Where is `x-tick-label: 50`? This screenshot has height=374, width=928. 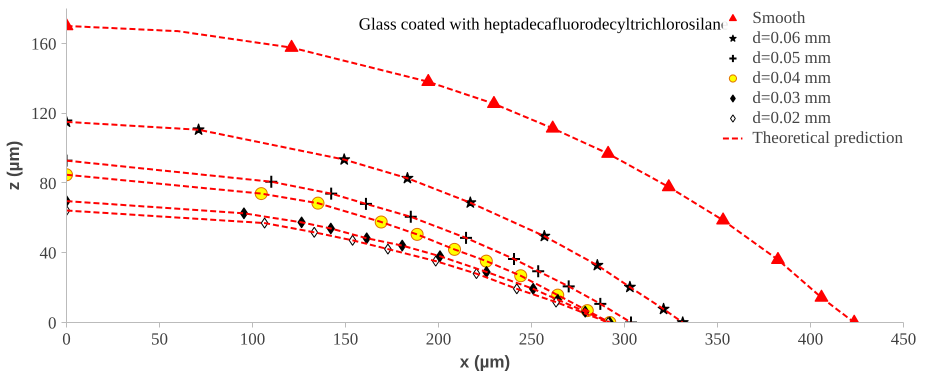 x-tick-label: 50 is located at coordinates (159, 339).